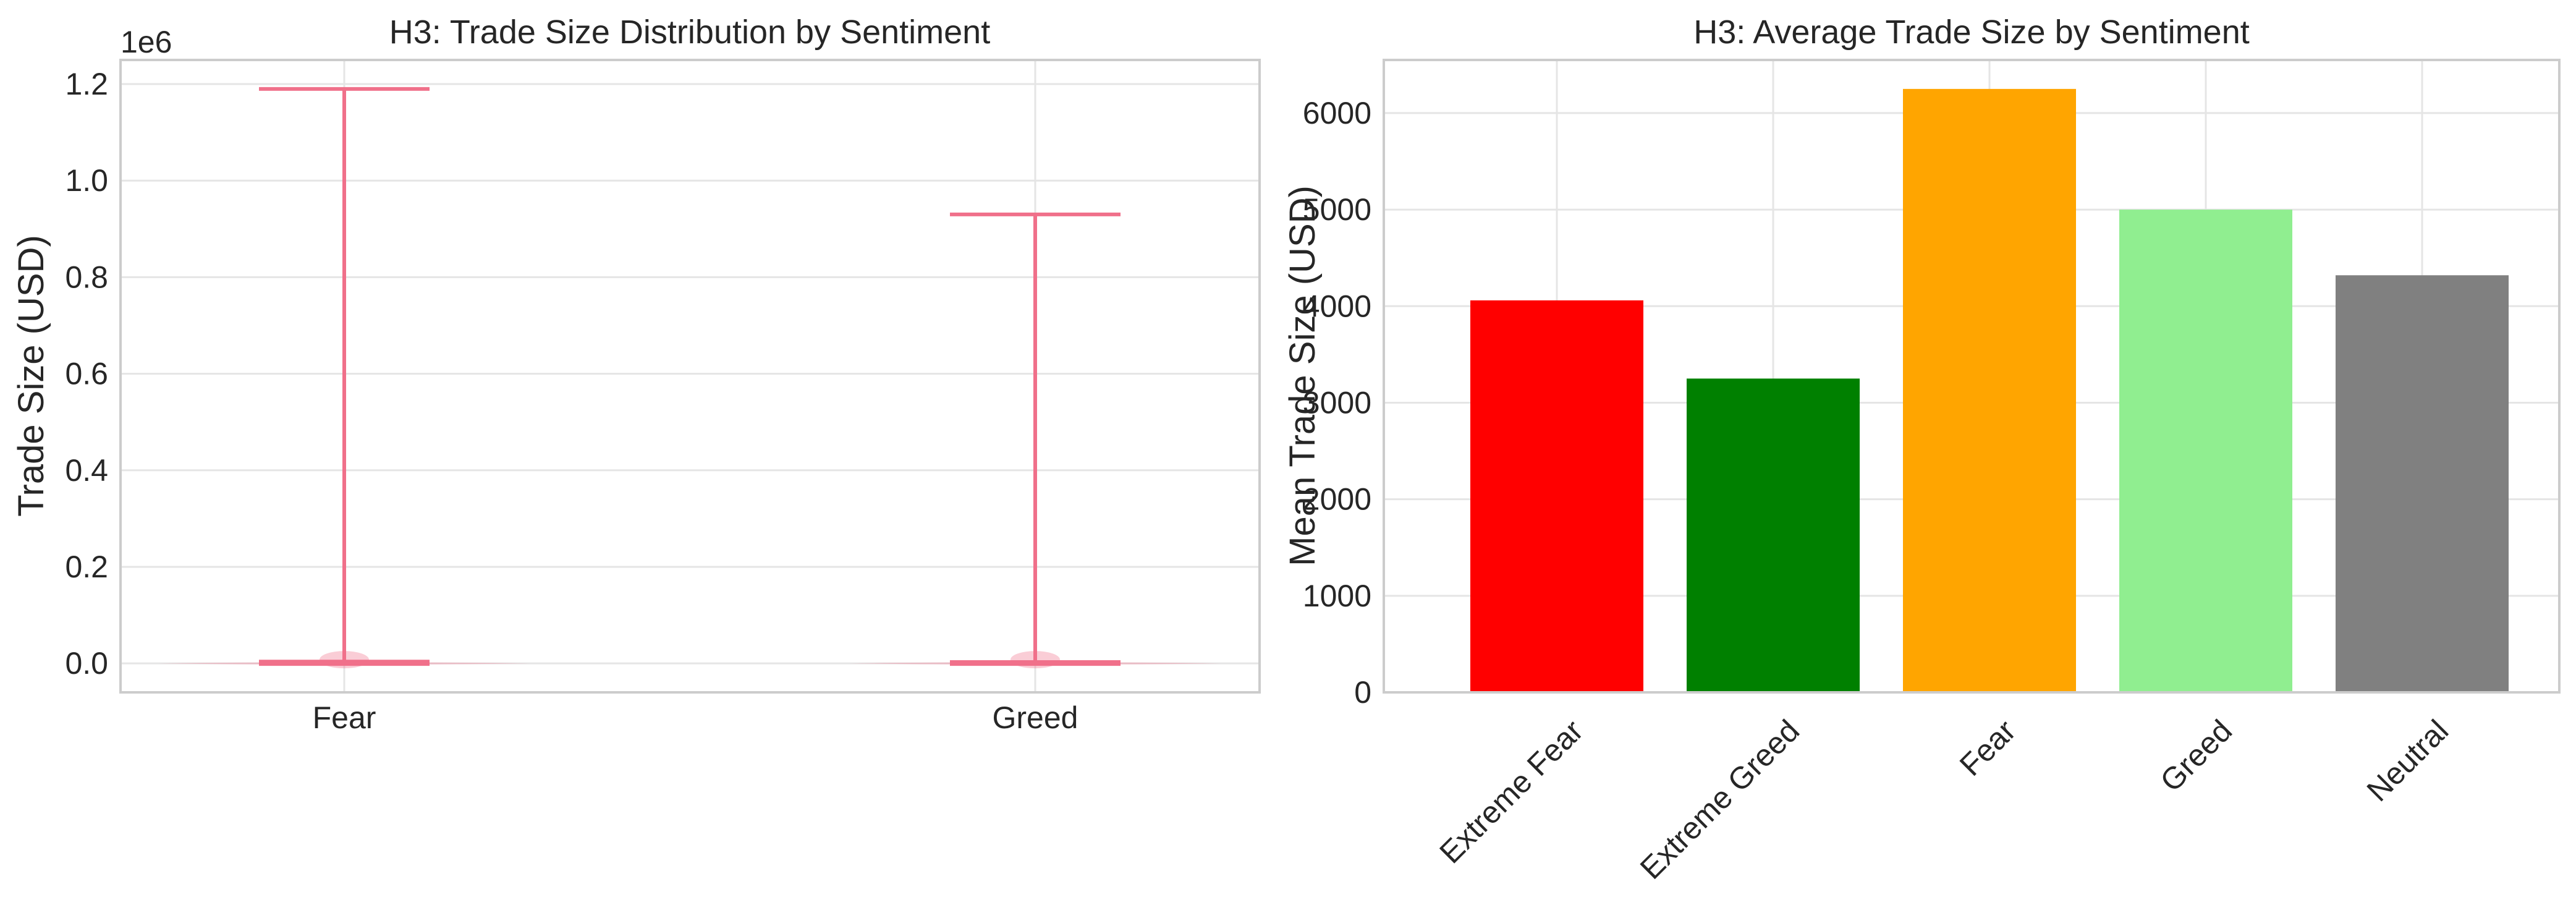  What do you see at coordinates (86, 84) in the screenshot?
I see `violin-y-tick-label: 1.2` at bounding box center [86, 84].